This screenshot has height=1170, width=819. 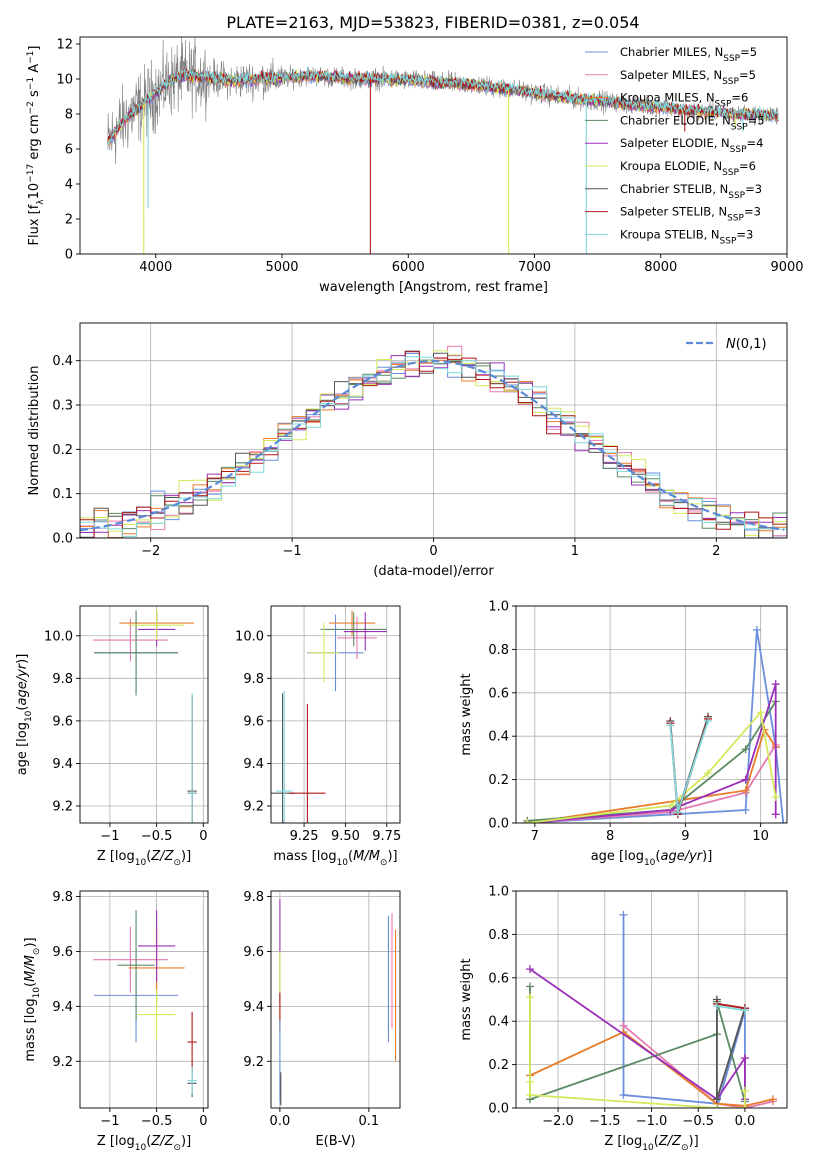 What do you see at coordinates (652, 761) in the screenshot?
I see `weight-line-chabrier-elodie` at bounding box center [652, 761].